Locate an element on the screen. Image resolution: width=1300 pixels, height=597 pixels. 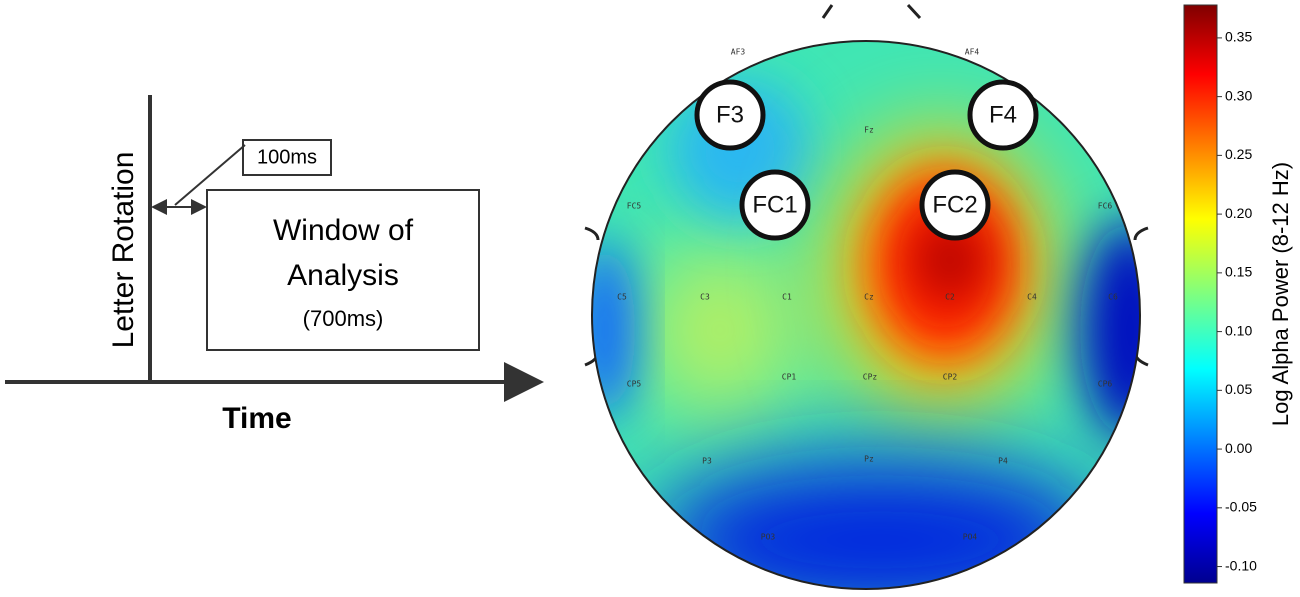
electrode-label: C1 is located at coordinates (787, 297).